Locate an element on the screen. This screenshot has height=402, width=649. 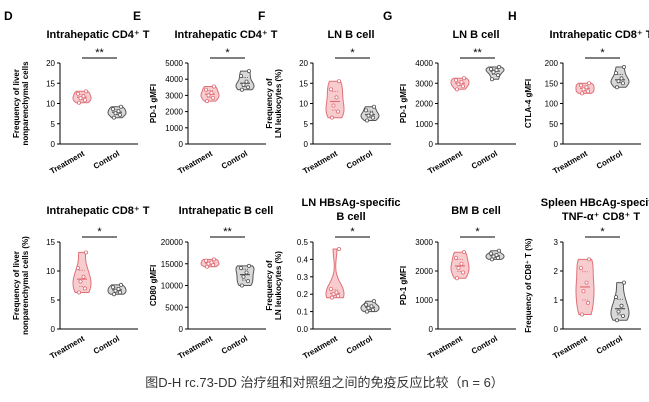
panel4-y-tick-label: 4000 is located at coordinates (424, 63).